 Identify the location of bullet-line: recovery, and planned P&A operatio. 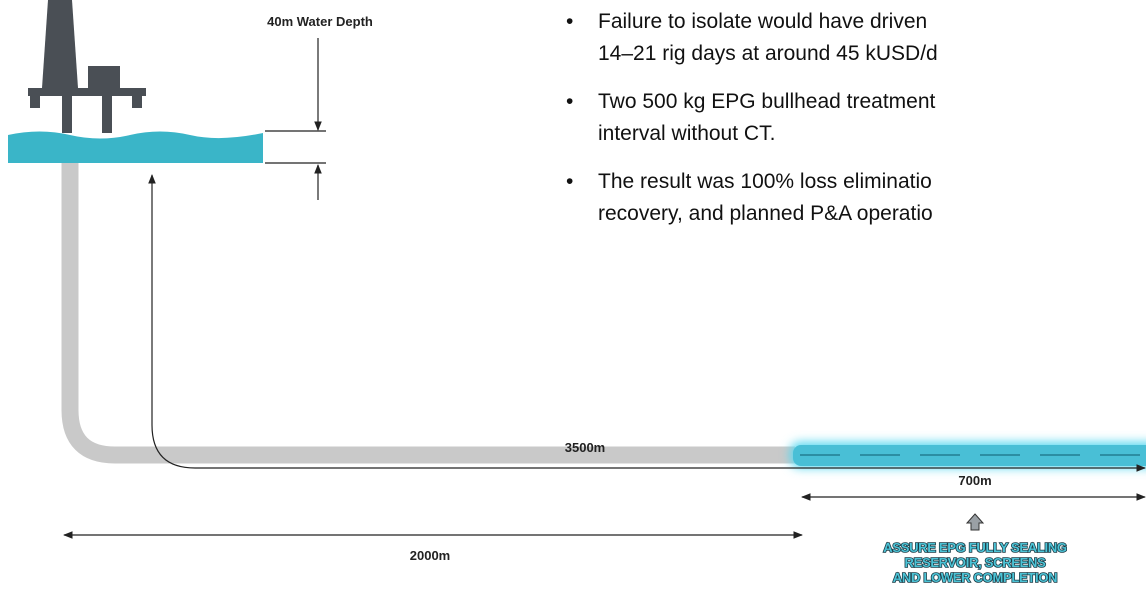
(765, 213).